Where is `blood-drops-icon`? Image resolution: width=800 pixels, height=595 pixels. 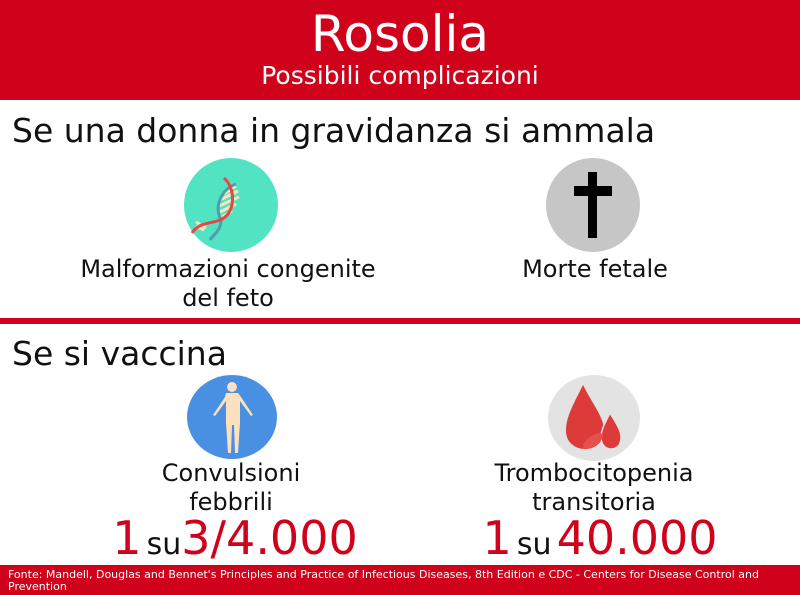
blood-drops-icon is located at coordinates (594, 418).